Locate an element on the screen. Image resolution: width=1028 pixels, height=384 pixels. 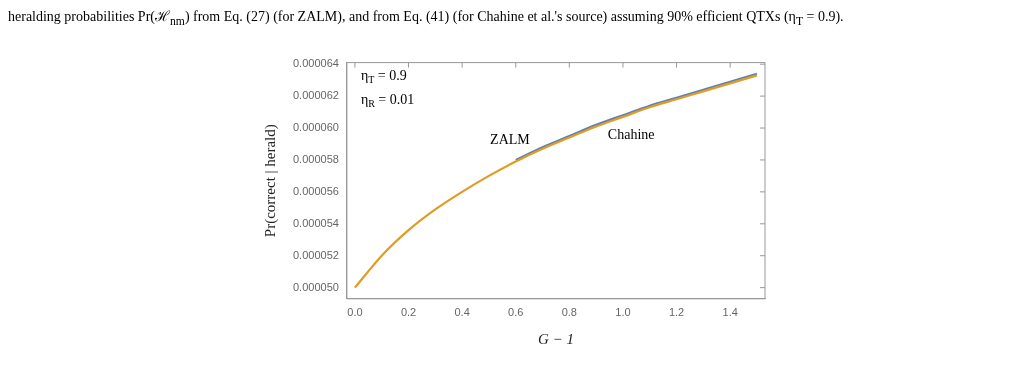
x-tick-label: 1.2 is located at coordinates (676, 312).